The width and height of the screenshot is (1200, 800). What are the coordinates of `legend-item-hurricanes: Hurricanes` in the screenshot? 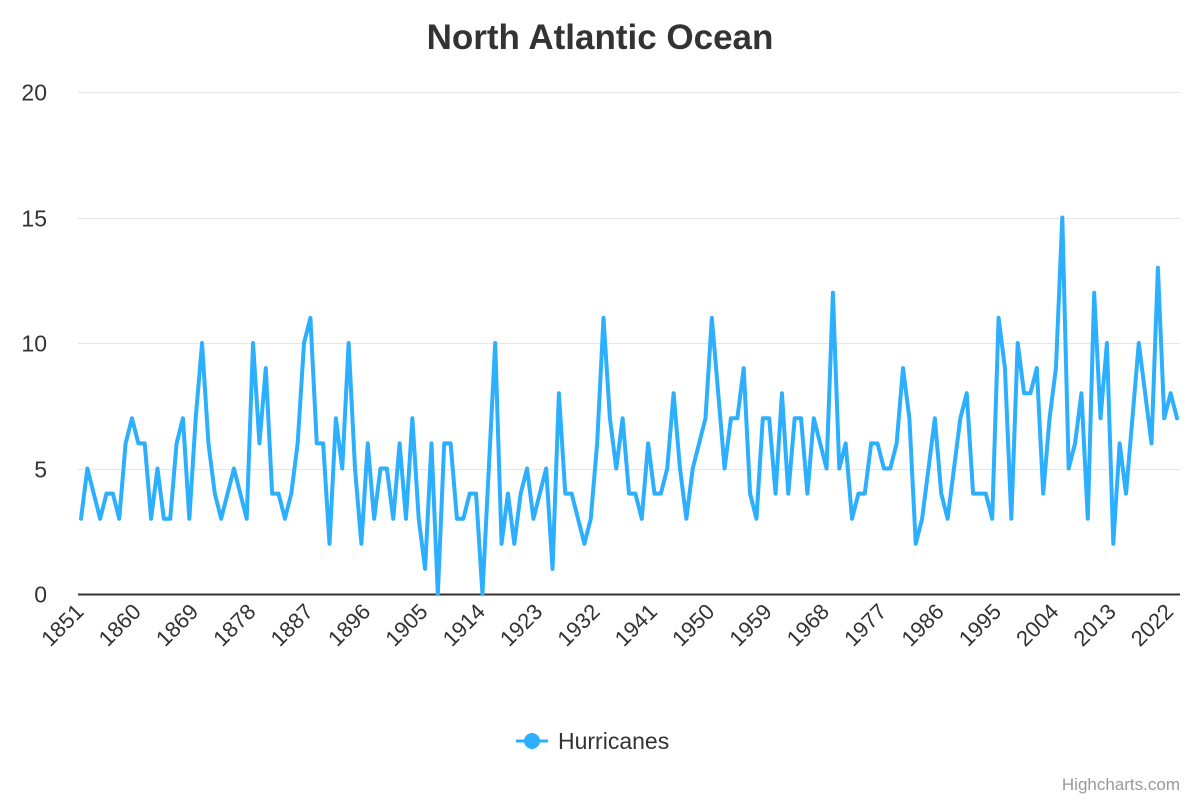 It's located at (592, 741).